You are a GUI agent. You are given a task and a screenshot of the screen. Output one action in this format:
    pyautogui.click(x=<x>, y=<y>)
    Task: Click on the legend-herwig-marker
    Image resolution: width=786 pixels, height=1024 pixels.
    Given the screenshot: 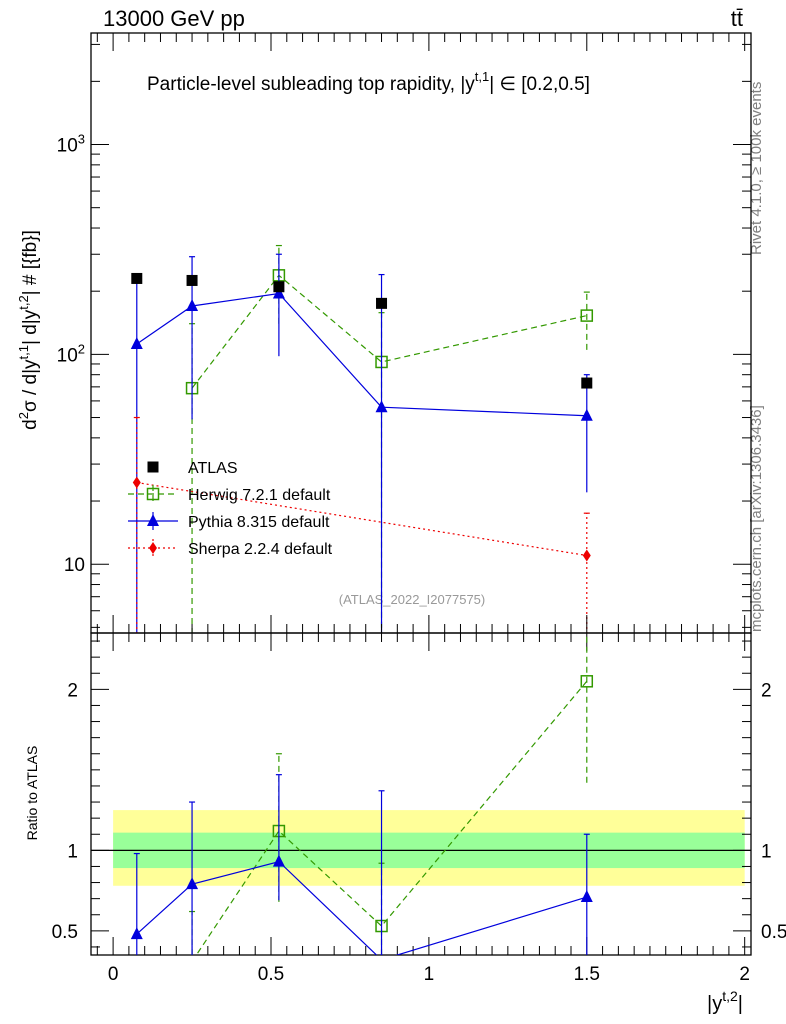 What is the action you would take?
    pyautogui.click(x=153, y=494)
    